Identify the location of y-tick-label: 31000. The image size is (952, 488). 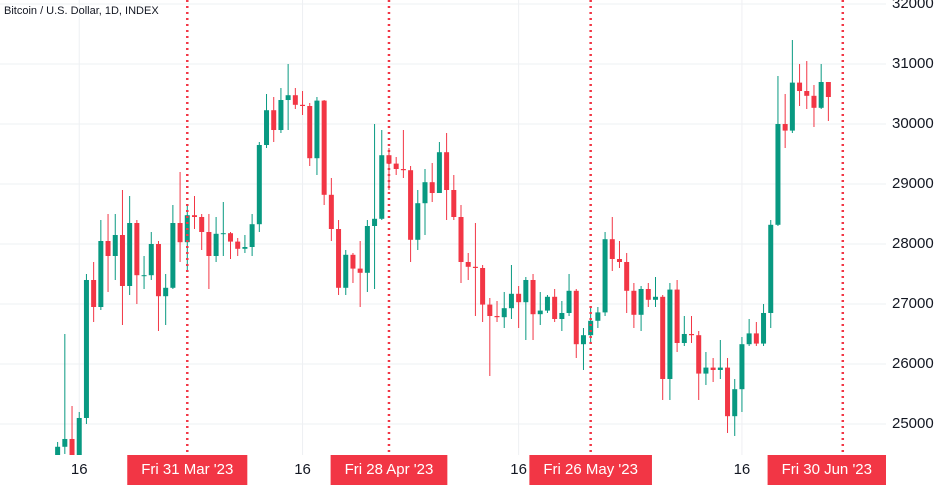
(913, 63).